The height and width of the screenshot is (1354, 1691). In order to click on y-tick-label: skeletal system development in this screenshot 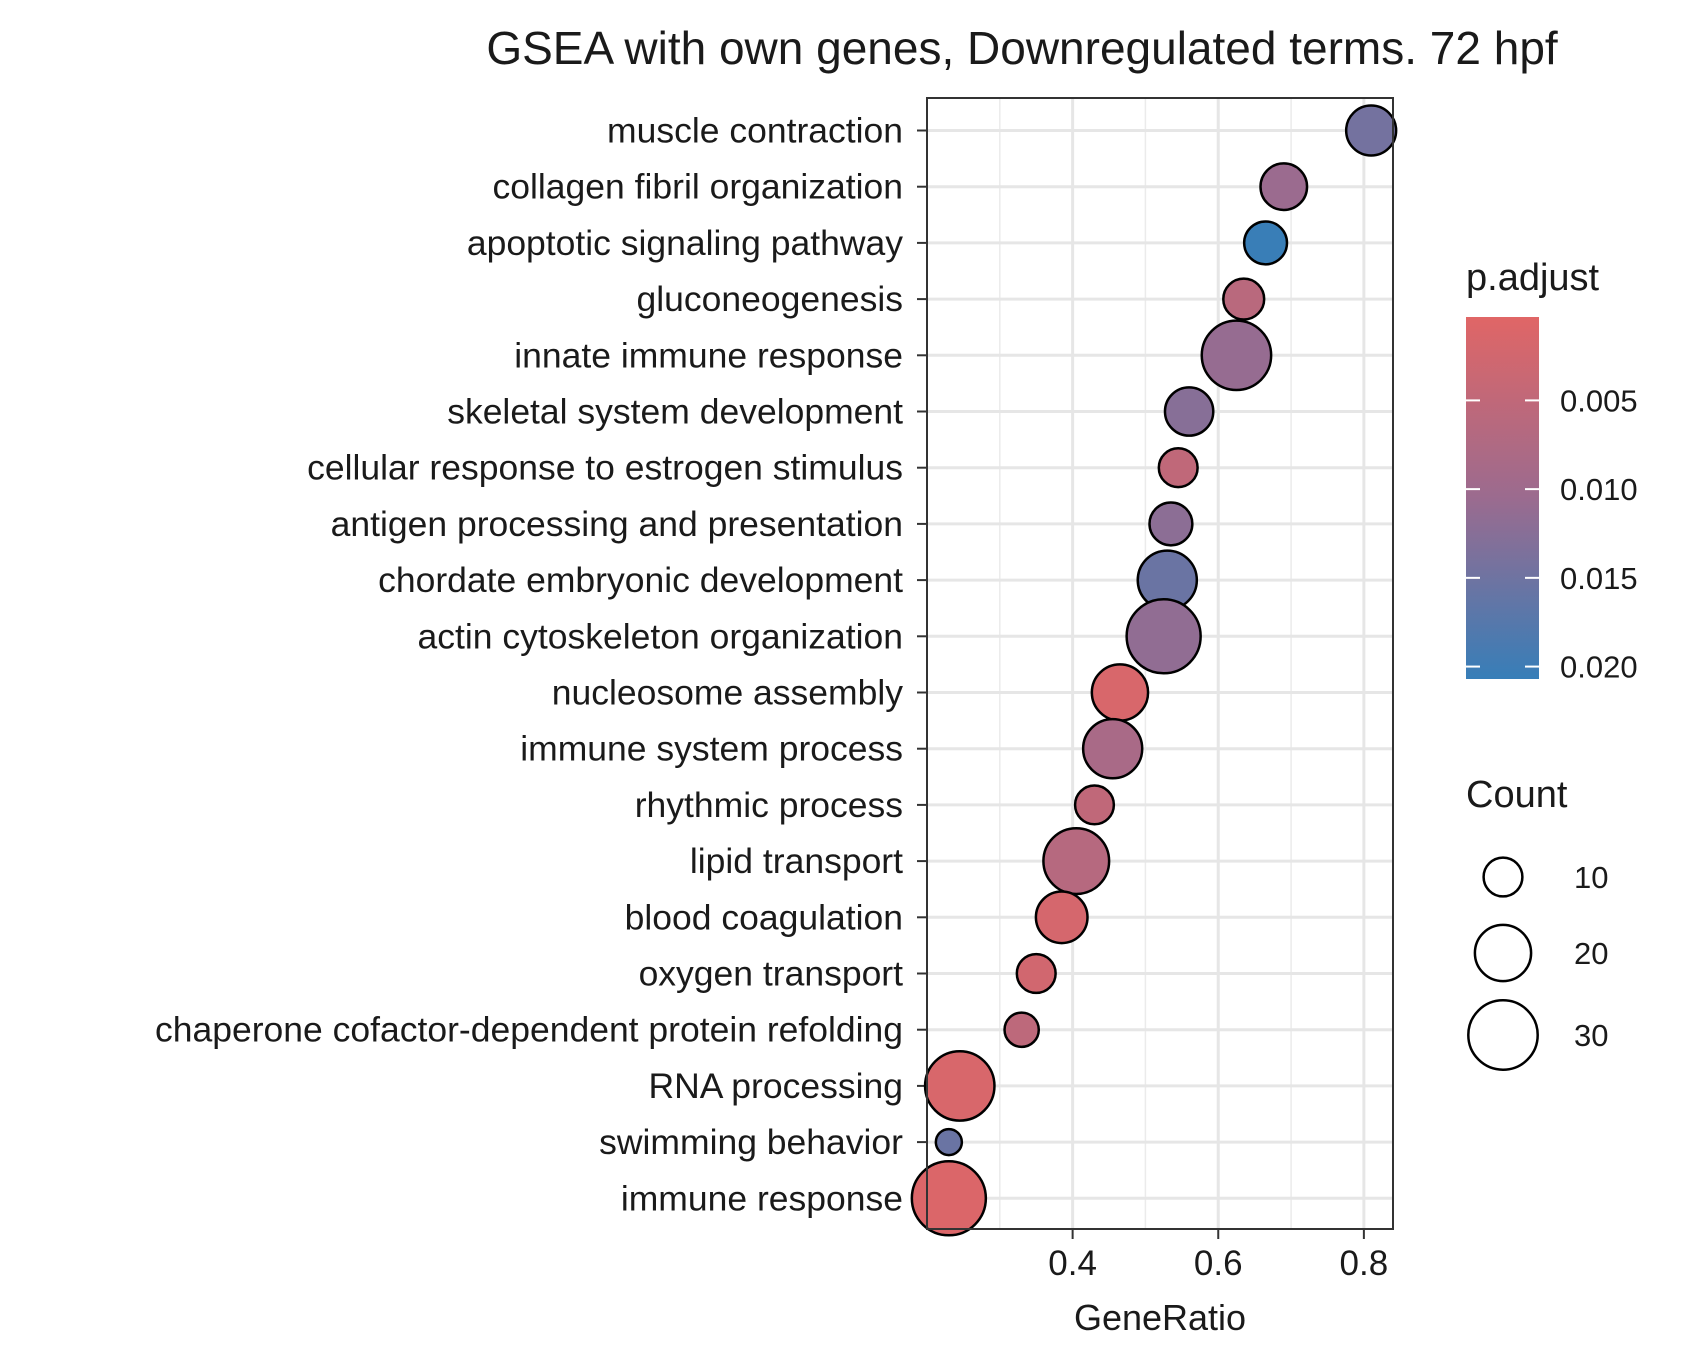, I will do `click(675, 412)`.